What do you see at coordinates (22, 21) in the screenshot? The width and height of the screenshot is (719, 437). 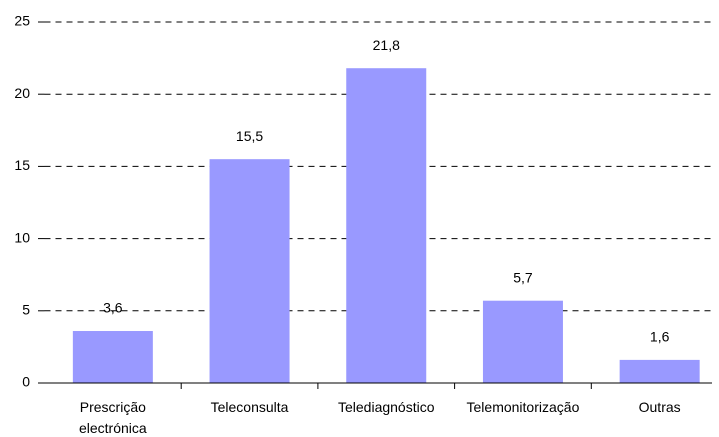 I see `y-tick-label: 25` at bounding box center [22, 21].